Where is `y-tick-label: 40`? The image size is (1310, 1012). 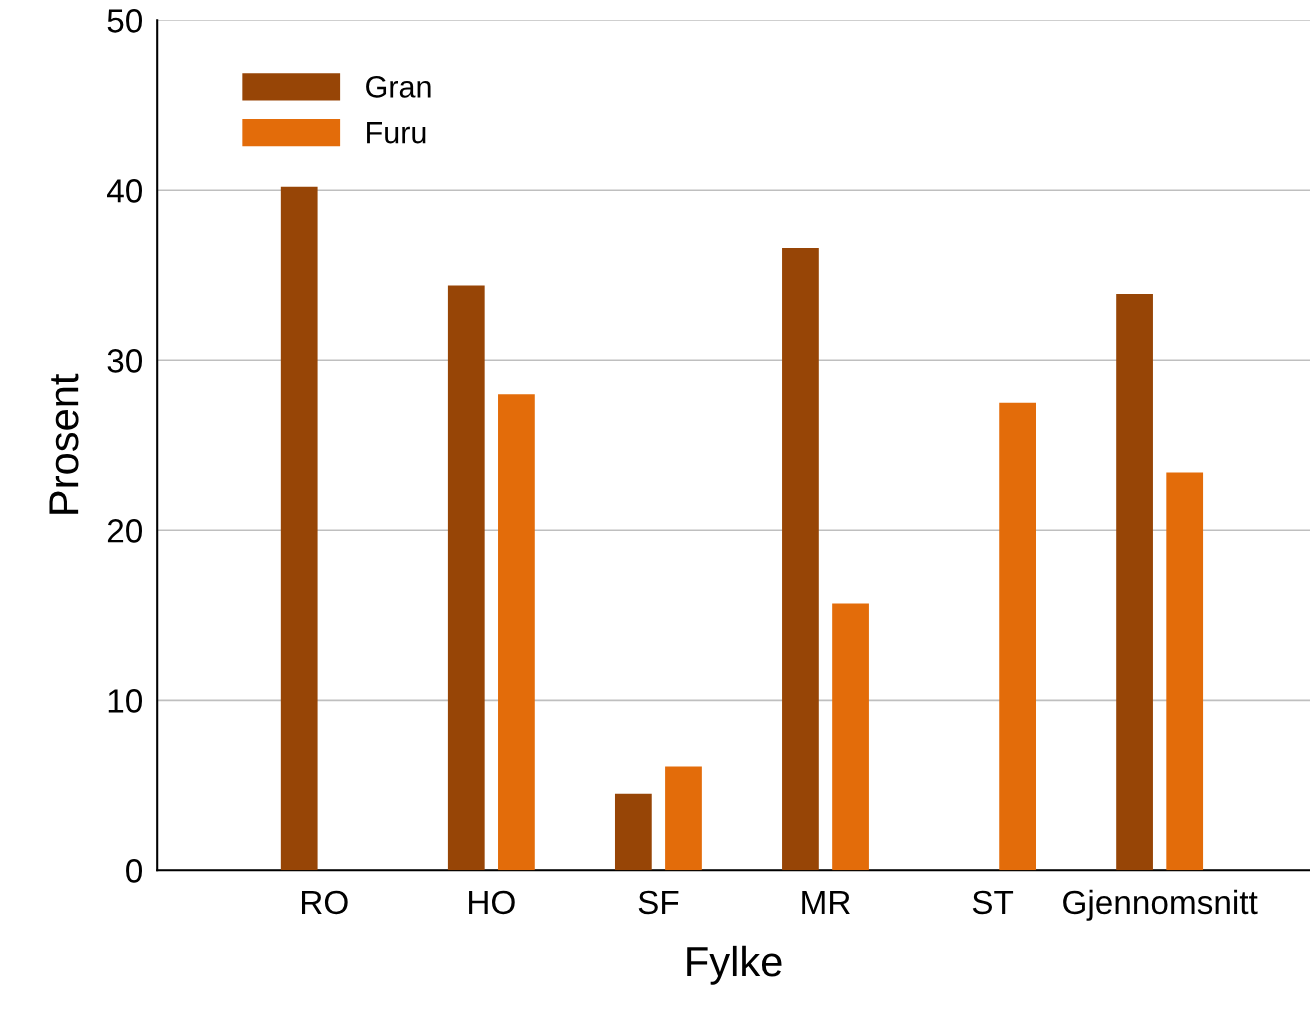 y-tick-label: 40 is located at coordinates (125, 191).